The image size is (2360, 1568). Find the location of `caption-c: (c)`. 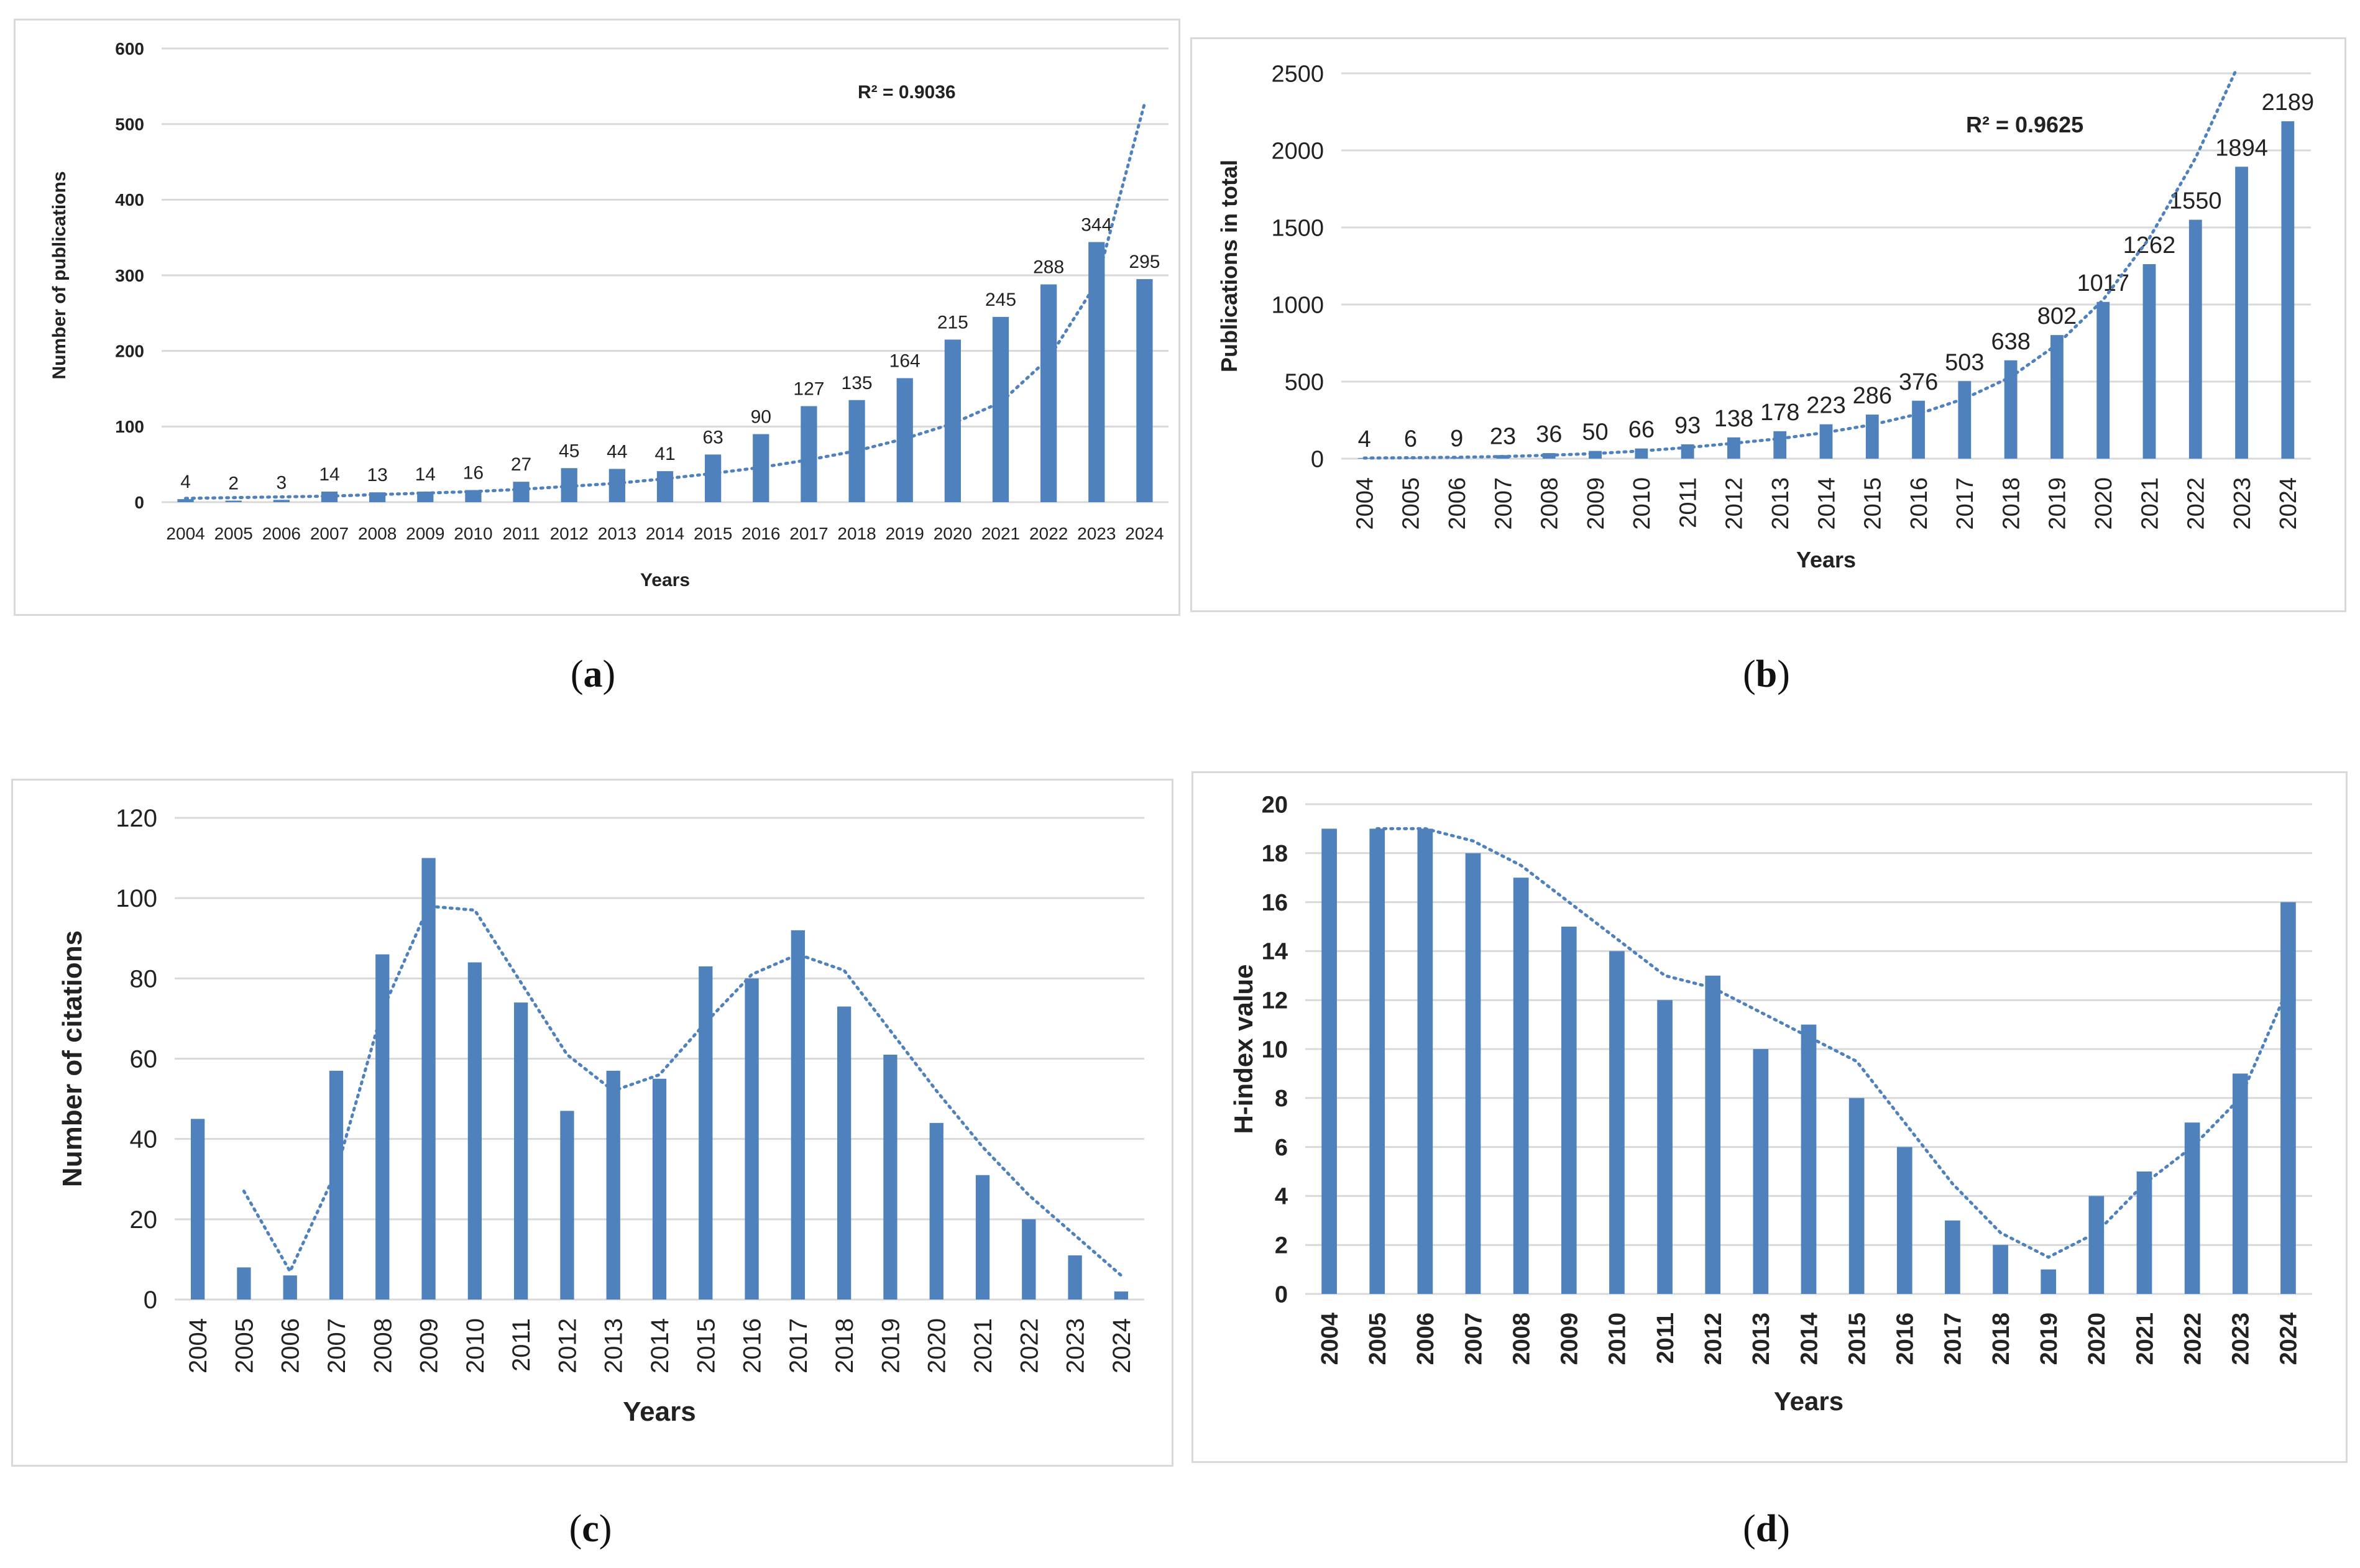

caption-c: (c) is located at coordinates (591, 1529).